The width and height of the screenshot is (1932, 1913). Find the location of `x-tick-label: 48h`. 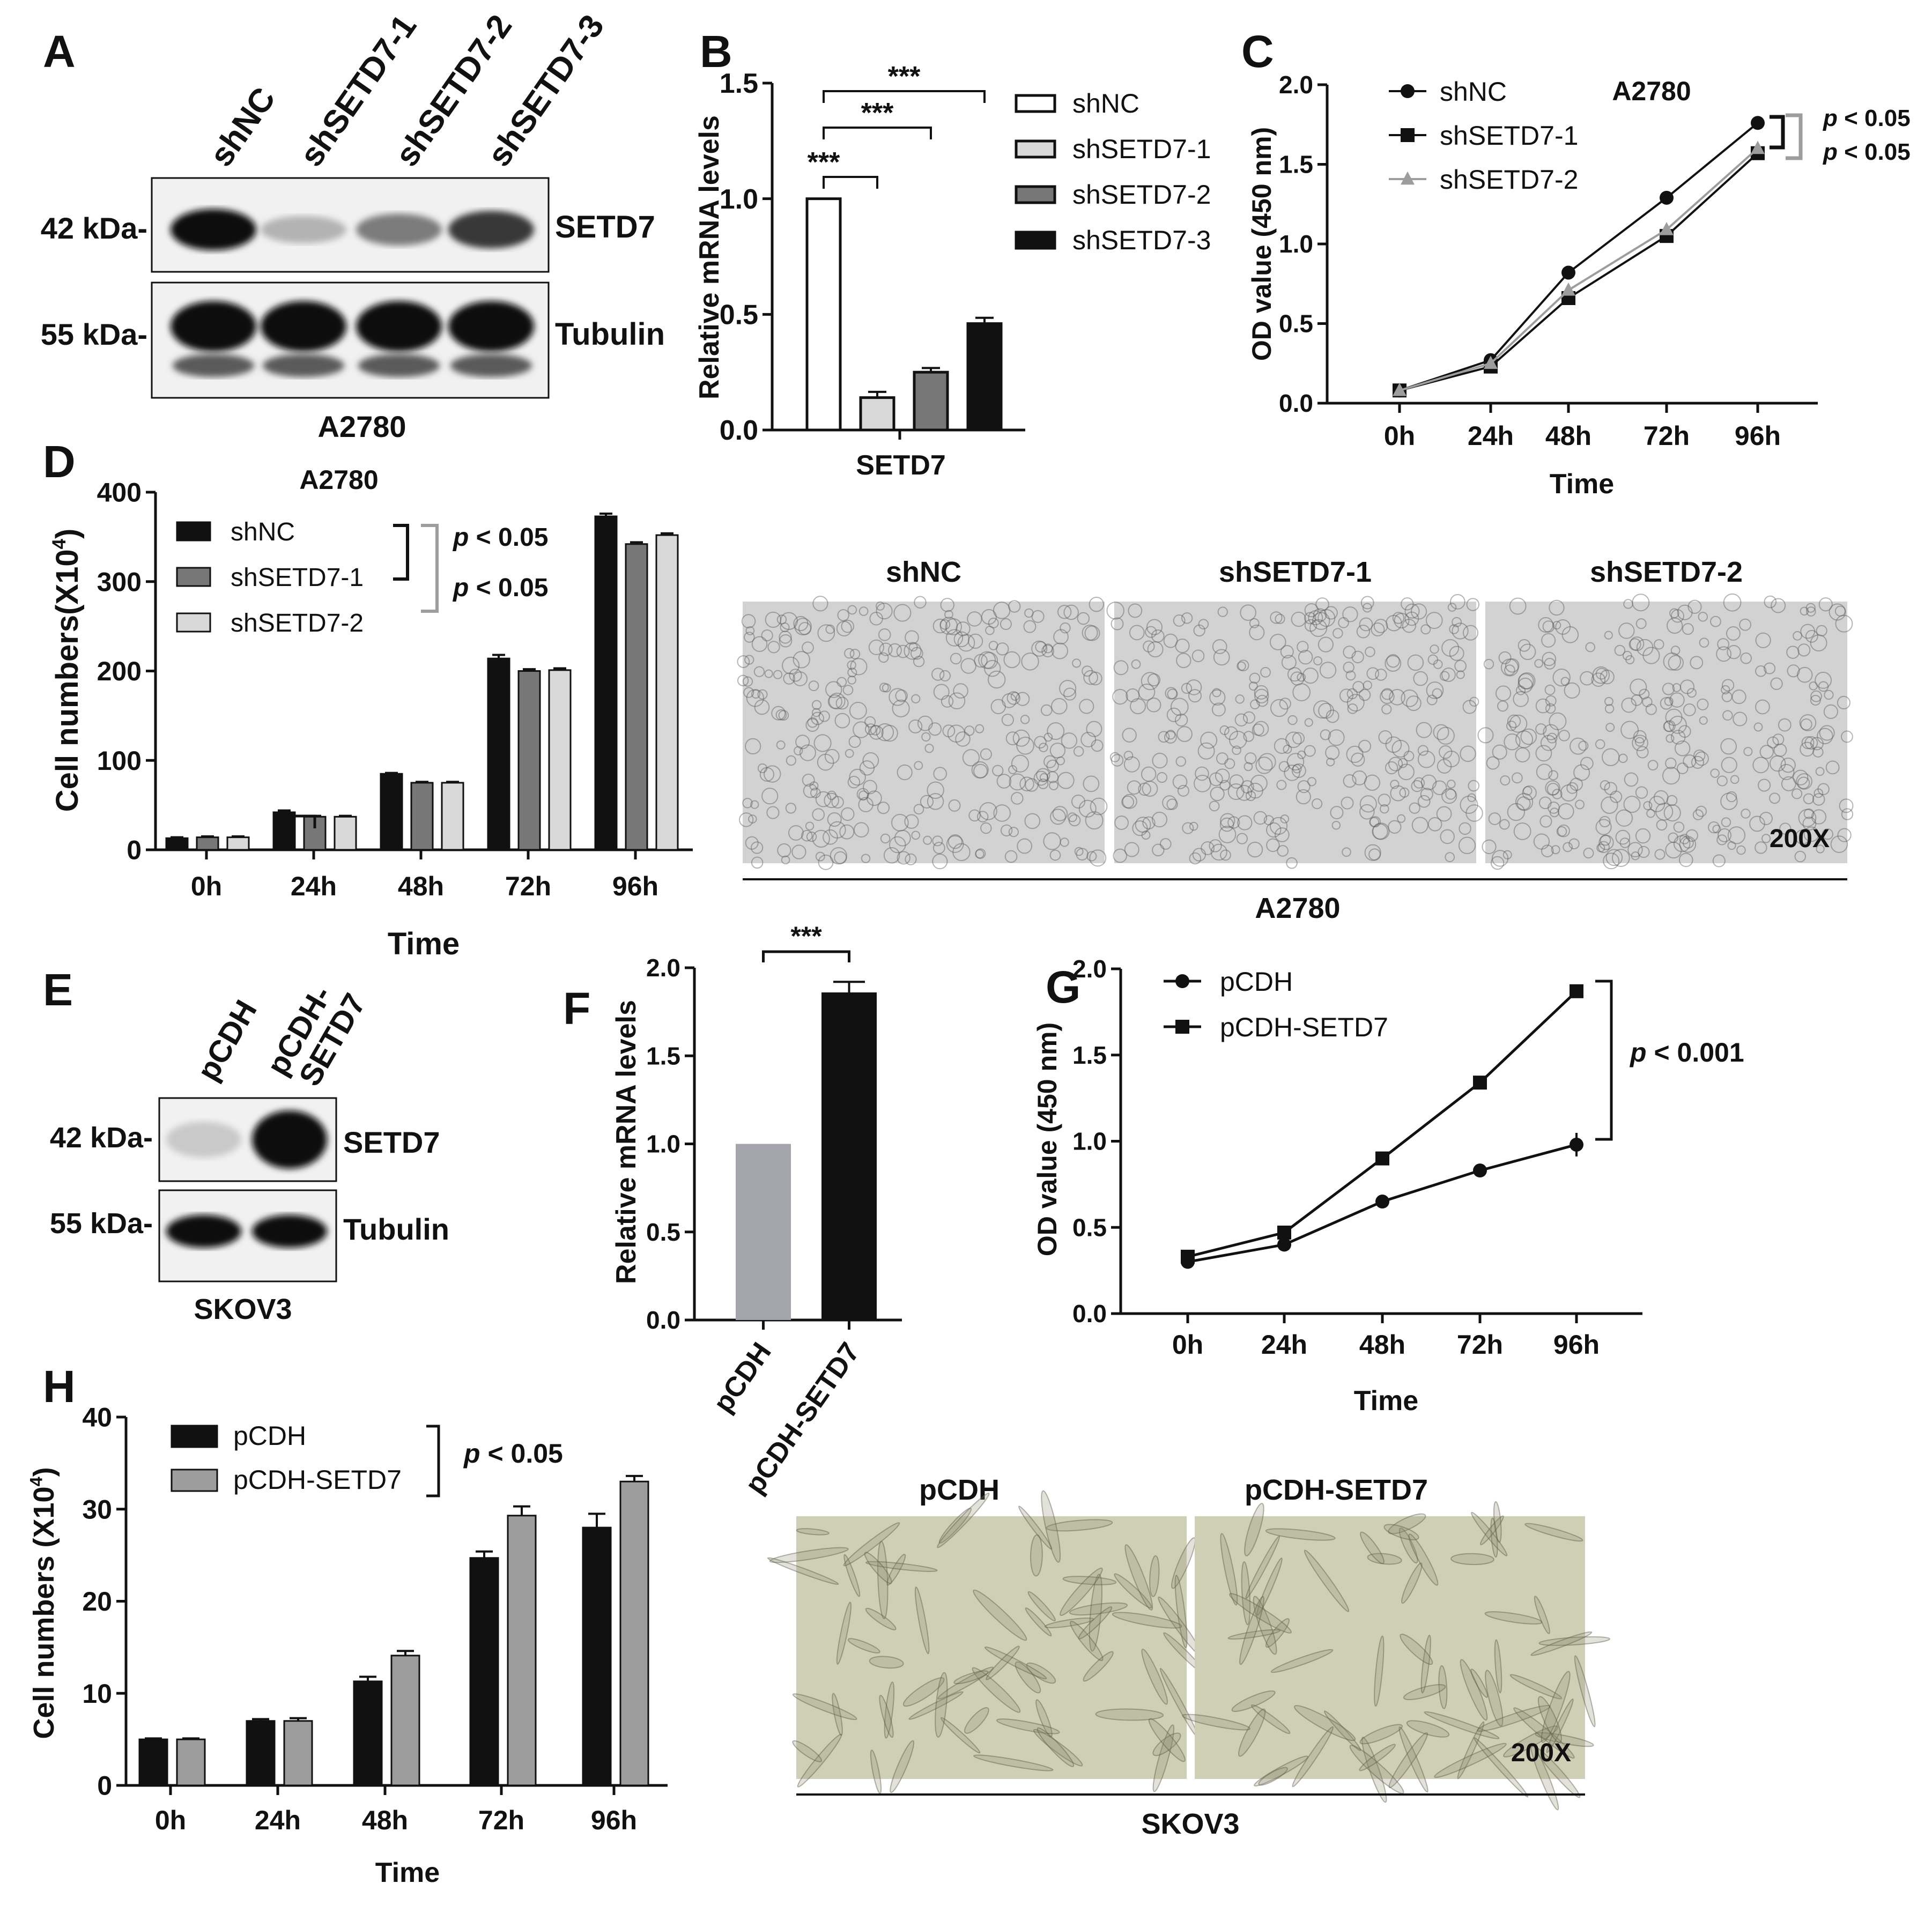

x-tick-label: 48h is located at coordinates (1382, 1345).